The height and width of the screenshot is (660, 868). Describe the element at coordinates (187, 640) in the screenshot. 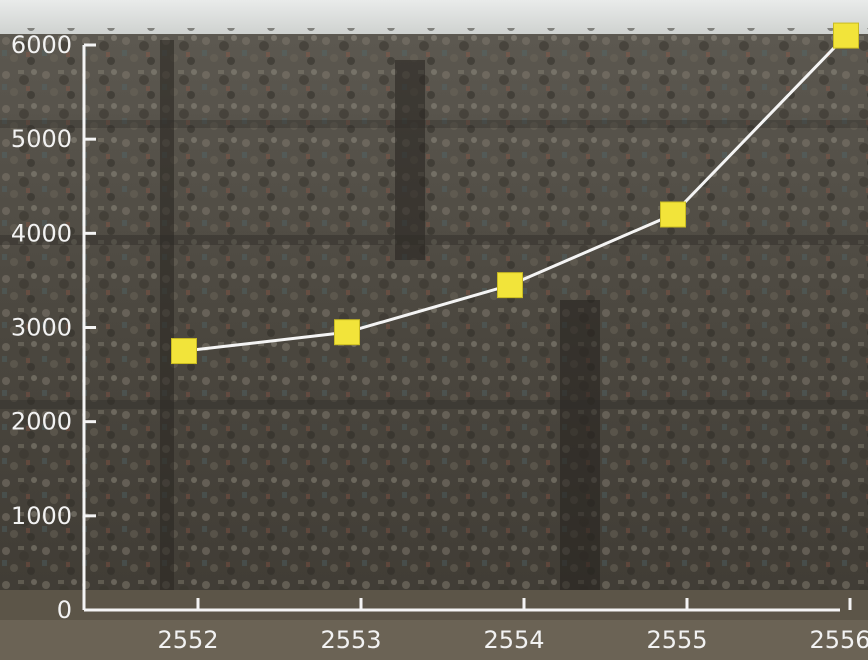

I see `x-tick-label: 2552` at that location.